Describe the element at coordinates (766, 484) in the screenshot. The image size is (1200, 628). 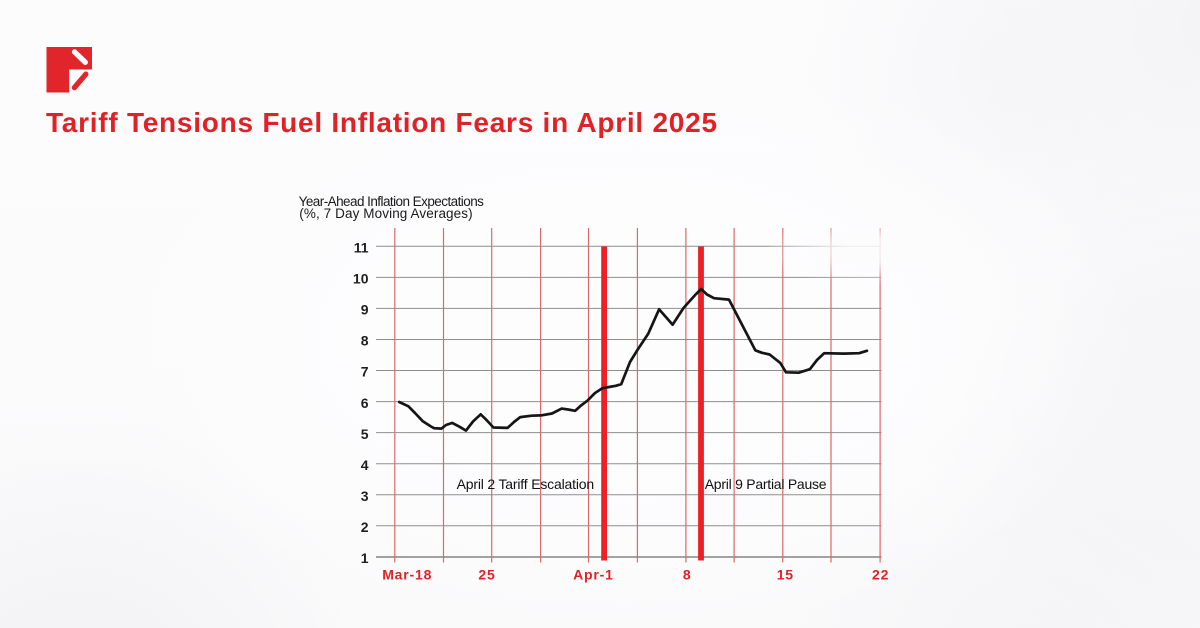
I see `svg-text: April 9 Partial Pause` at that location.